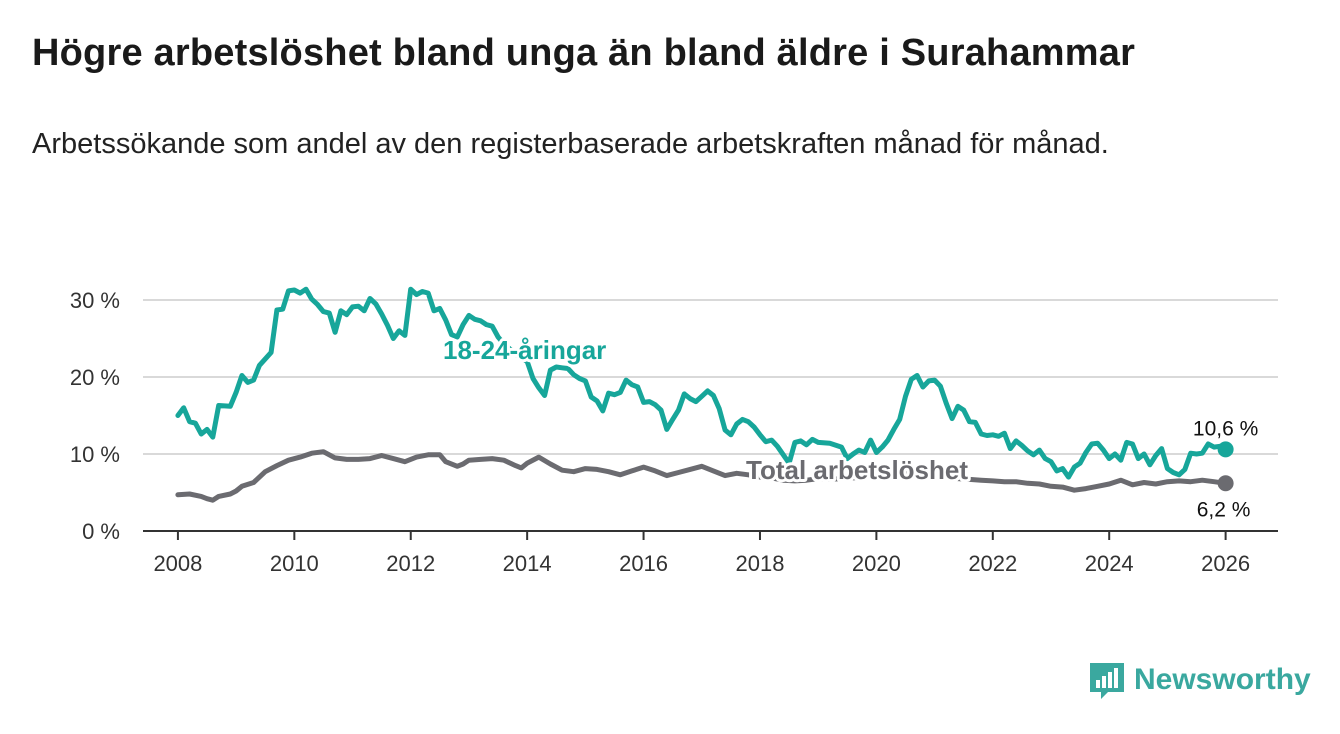 The image size is (1340, 734). What do you see at coordinates (857, 470) in the screenshot?
I see `series-label-total: Total arbetslöshet` at bounding box center [857, 470].